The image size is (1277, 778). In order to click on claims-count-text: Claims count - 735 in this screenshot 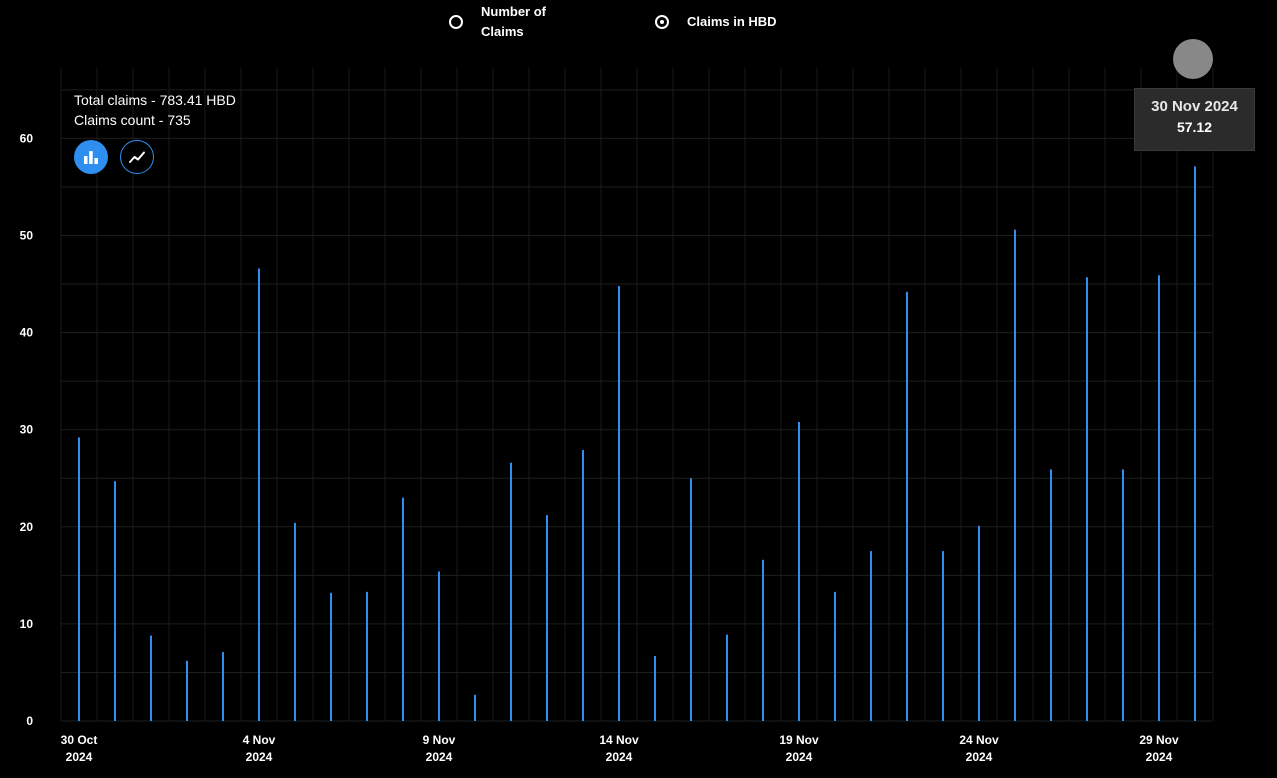, I will do `click(132, 120)`.